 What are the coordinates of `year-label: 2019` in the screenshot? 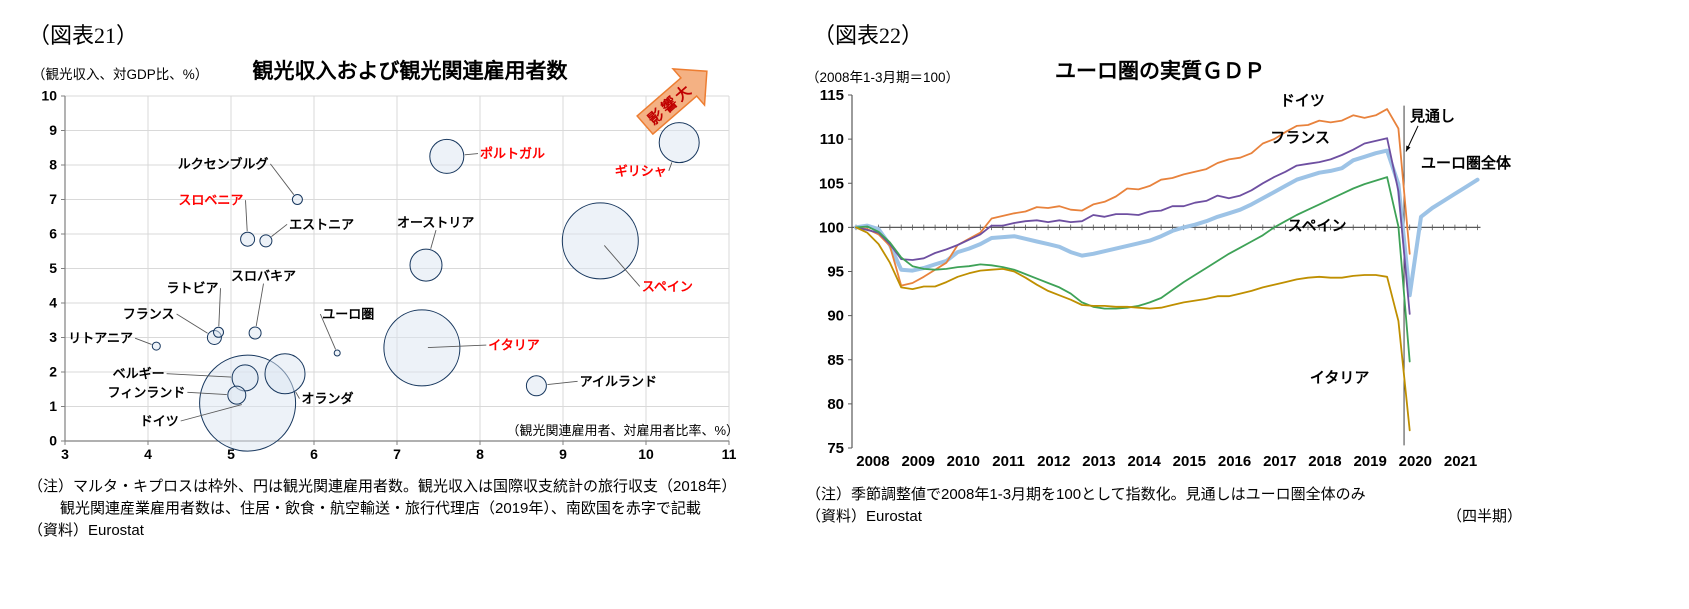 It's located at (1369, 461).